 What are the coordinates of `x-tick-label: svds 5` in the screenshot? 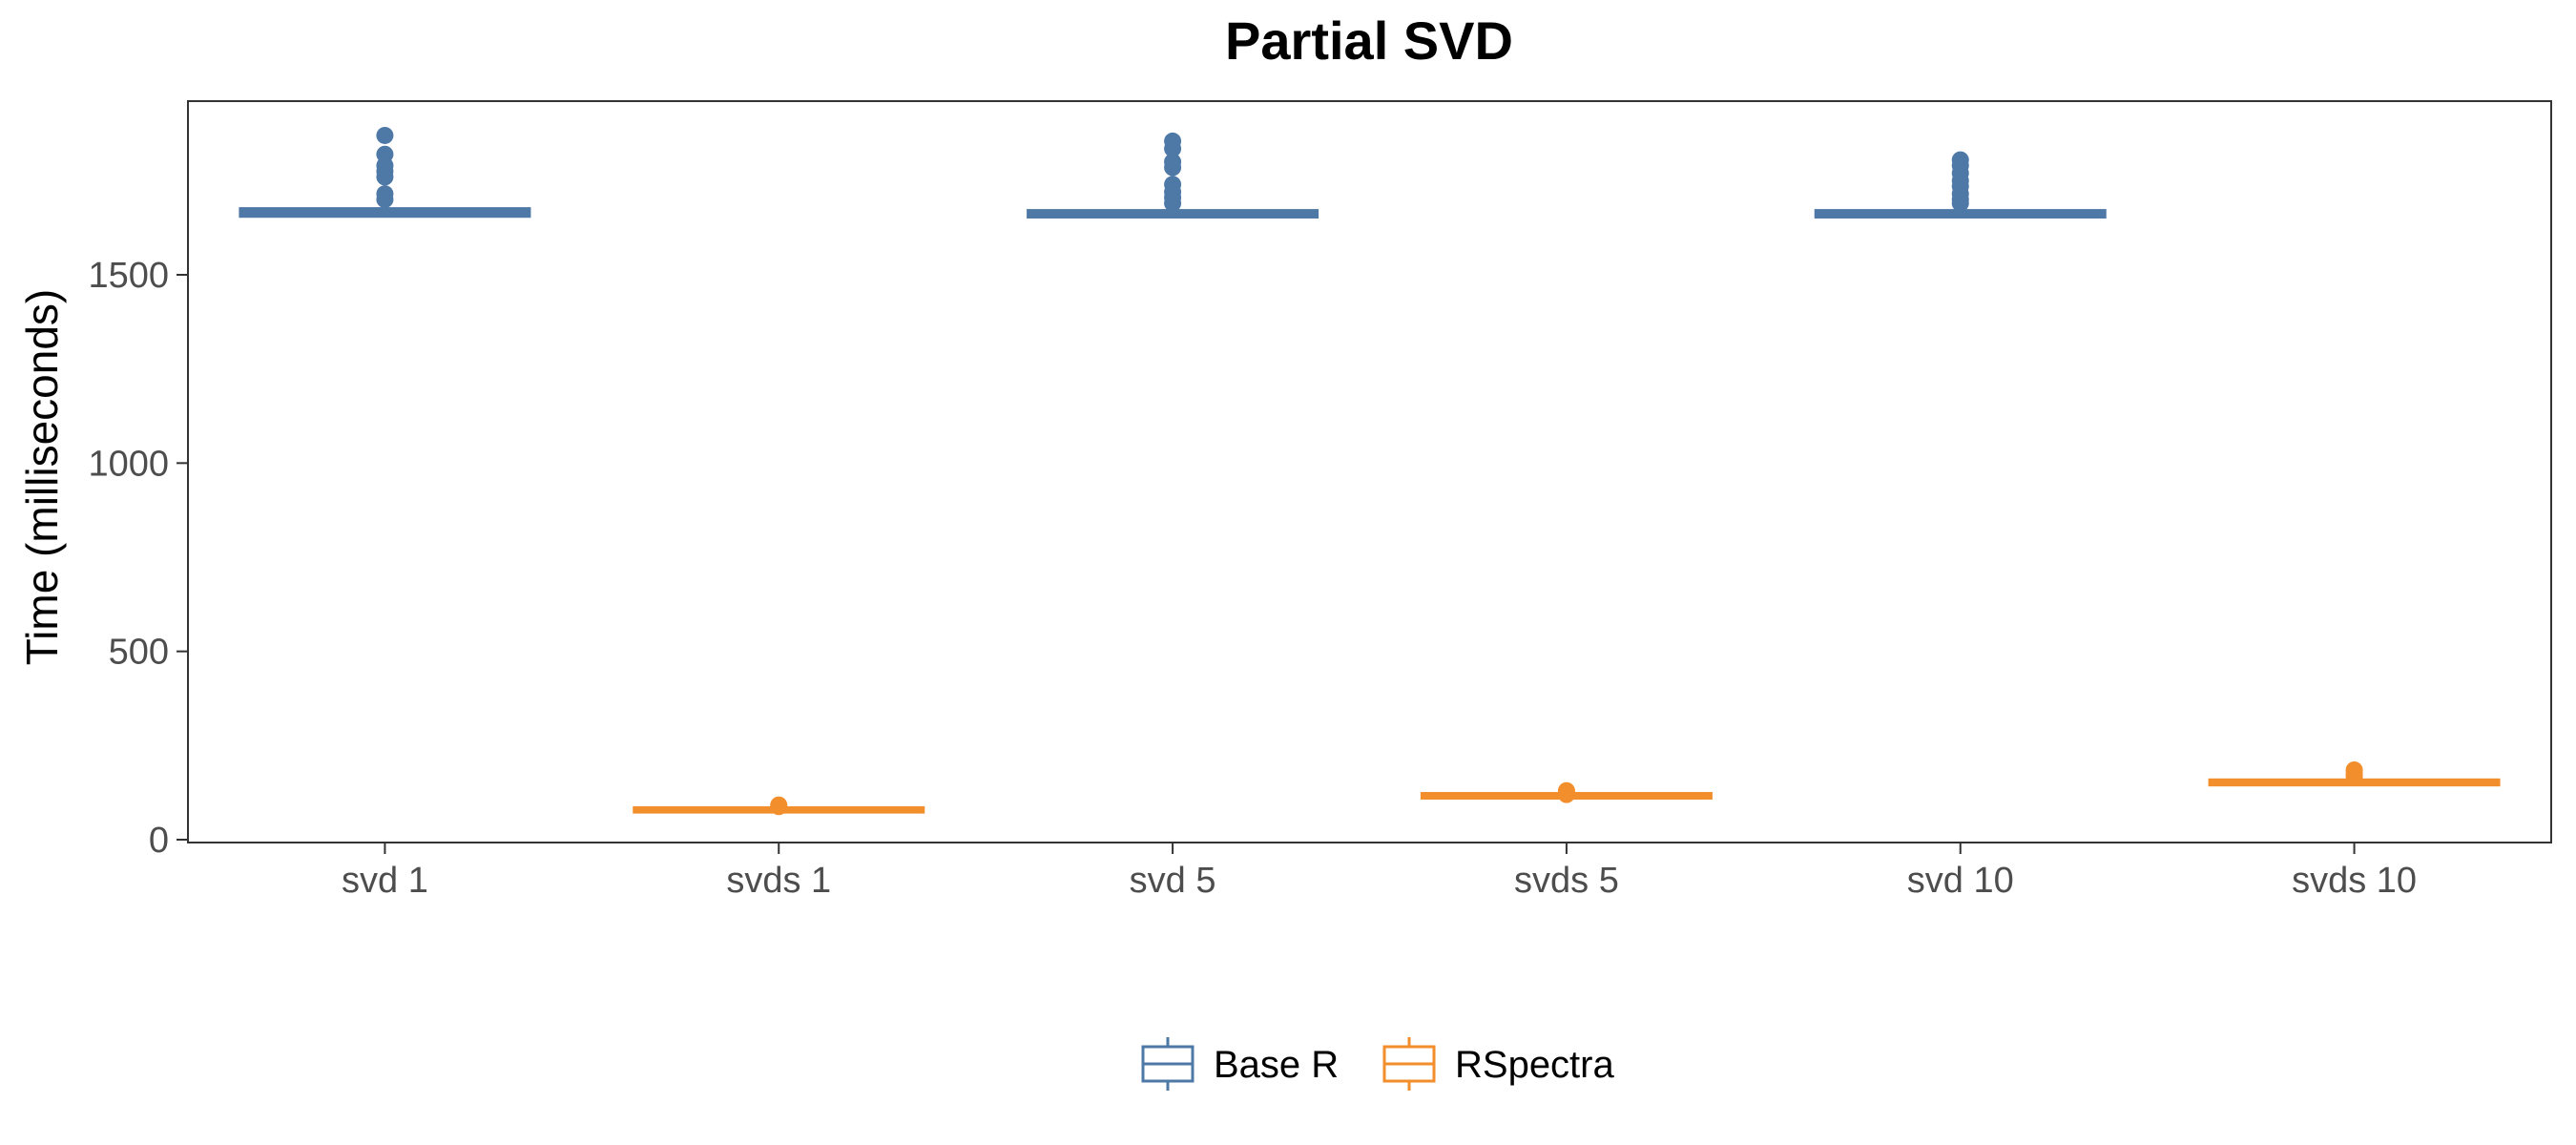 It's located at (1566, 881).